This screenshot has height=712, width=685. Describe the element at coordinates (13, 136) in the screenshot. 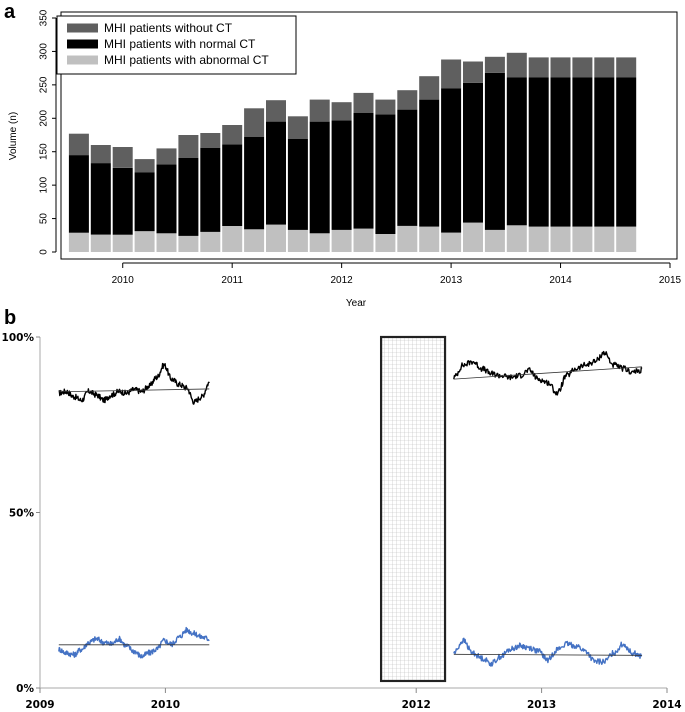

I see `panel-a-y-axis-title: Volume (n)` at that location.